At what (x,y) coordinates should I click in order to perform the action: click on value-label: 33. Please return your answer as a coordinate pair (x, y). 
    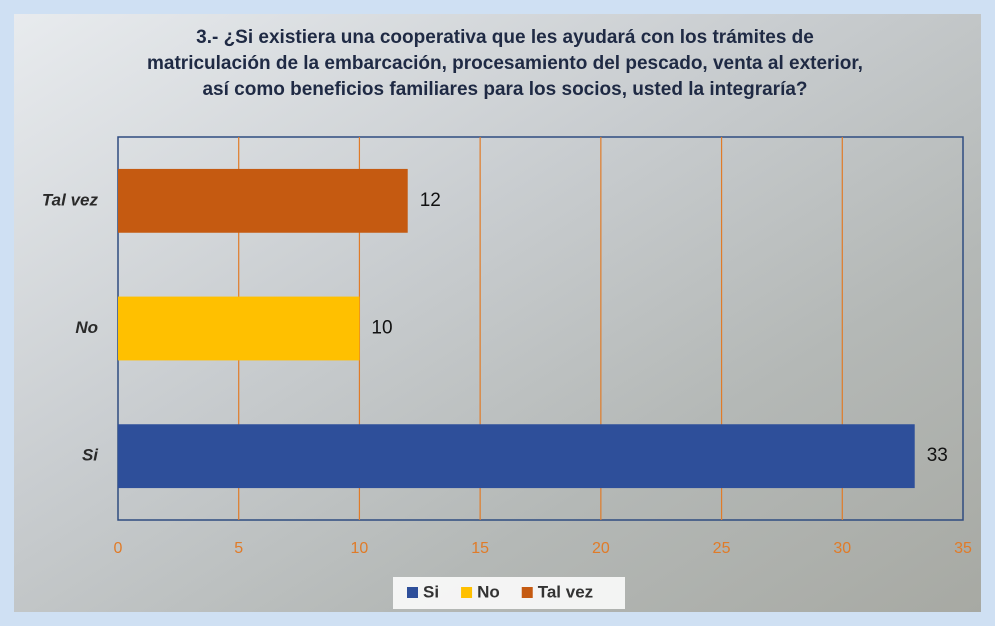
    Looking at the image, I should click on (937, 455).